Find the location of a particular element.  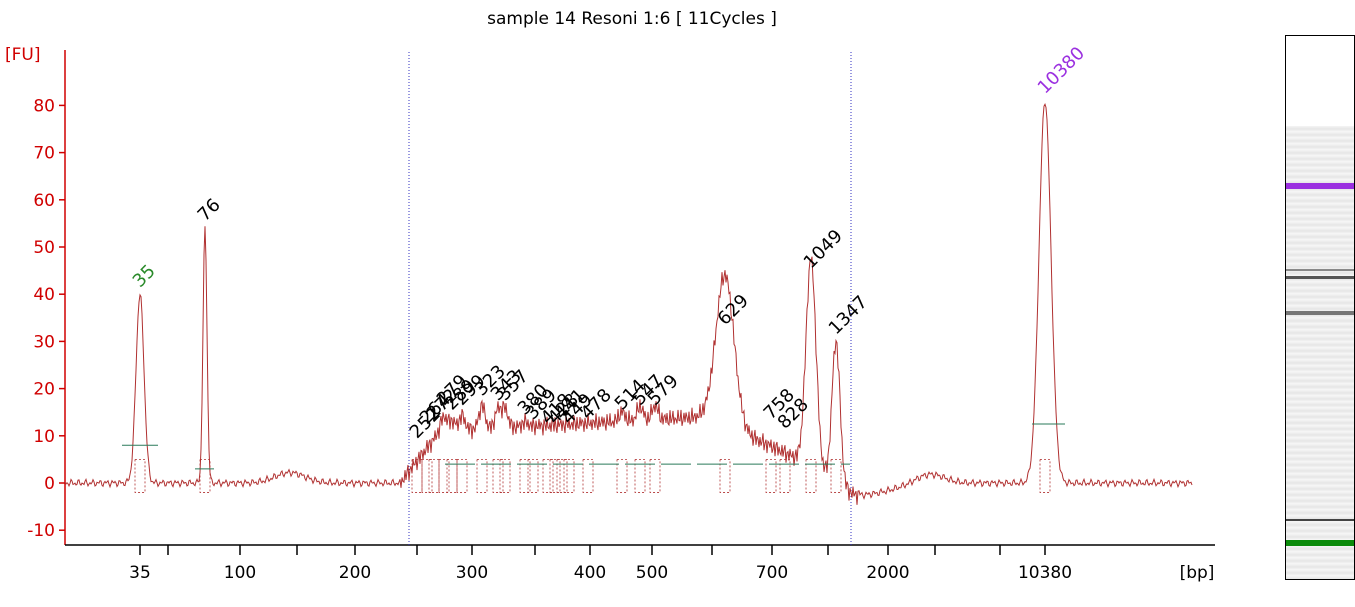

y-tick-label: 80 is located at coordinates (44, 106).